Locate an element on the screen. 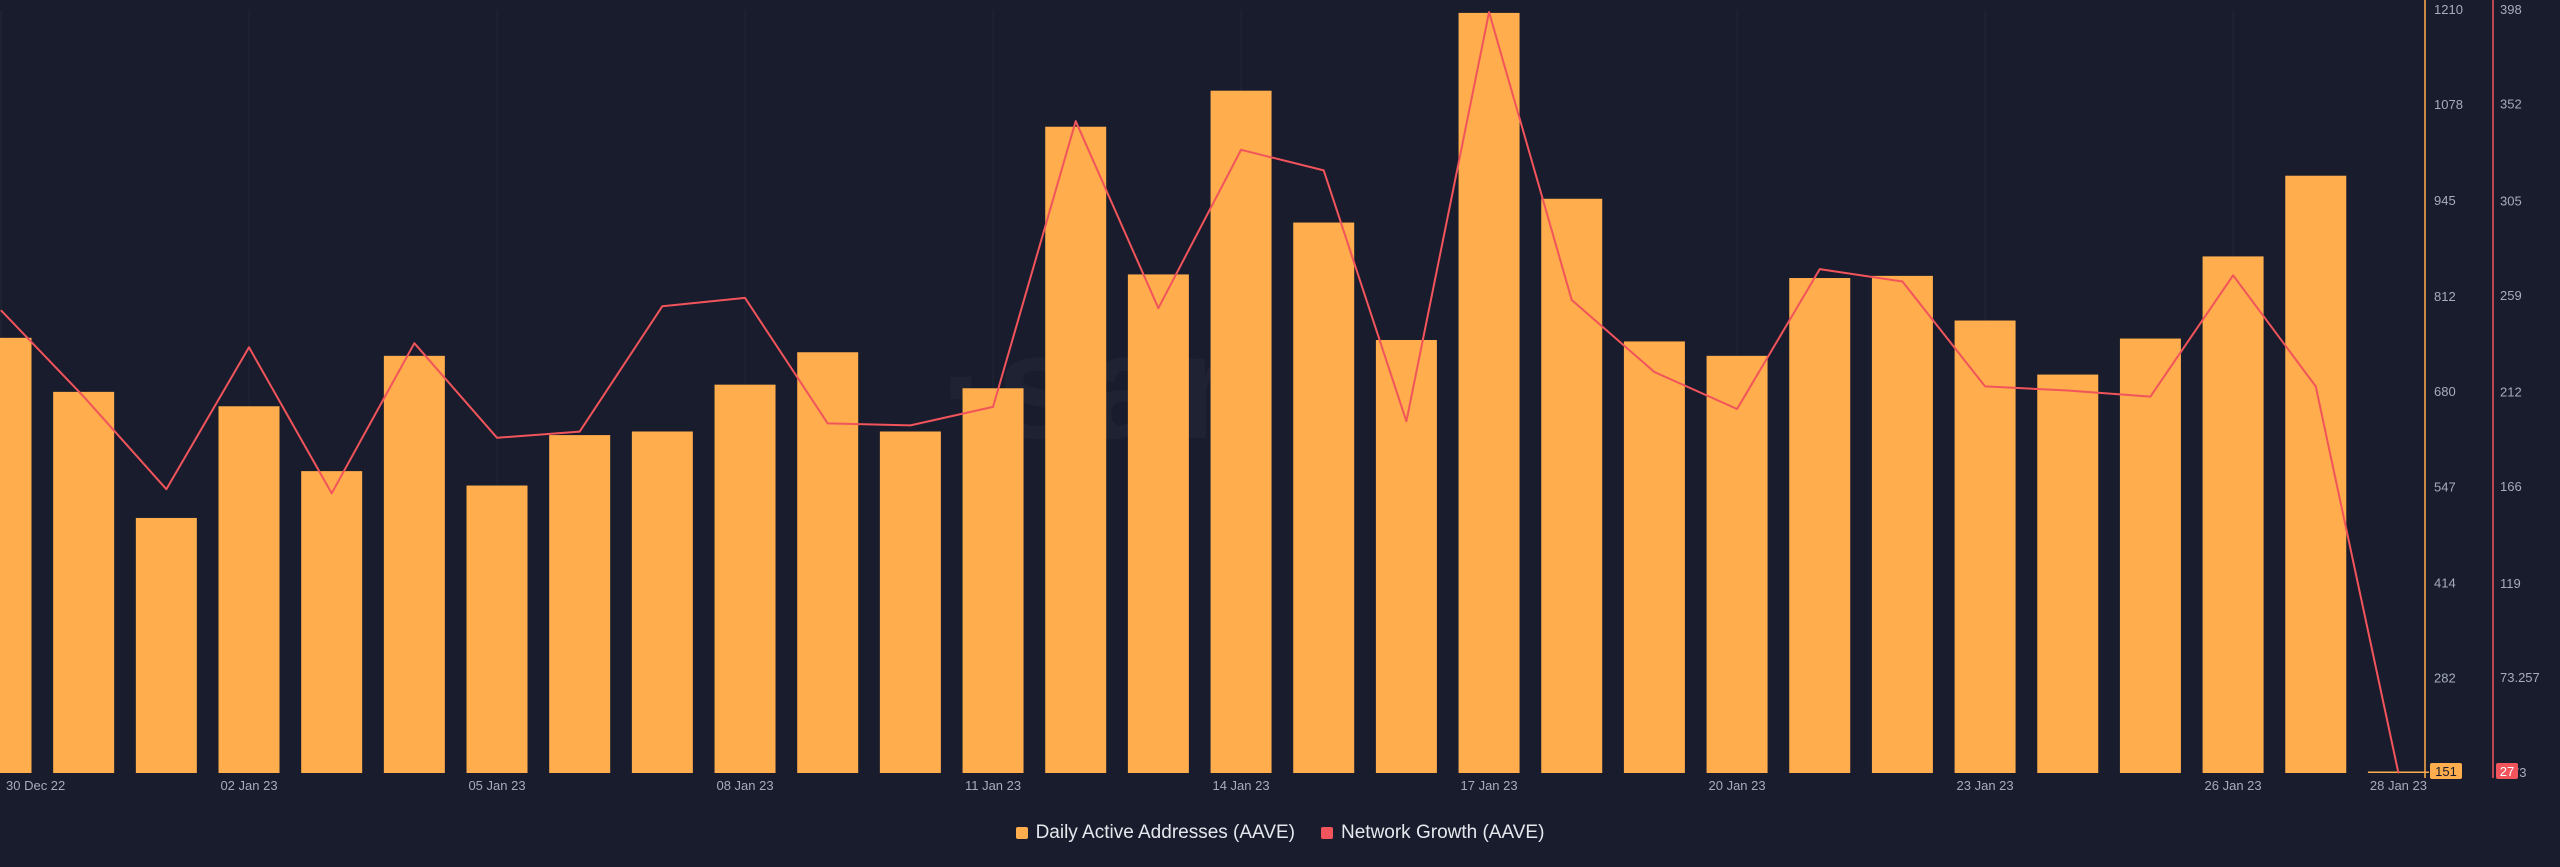 Image resolution: width=2560 pixels, height=867 pixels. x-tick-label: 28 Jan 23 is located at coordinates (2398, 785).